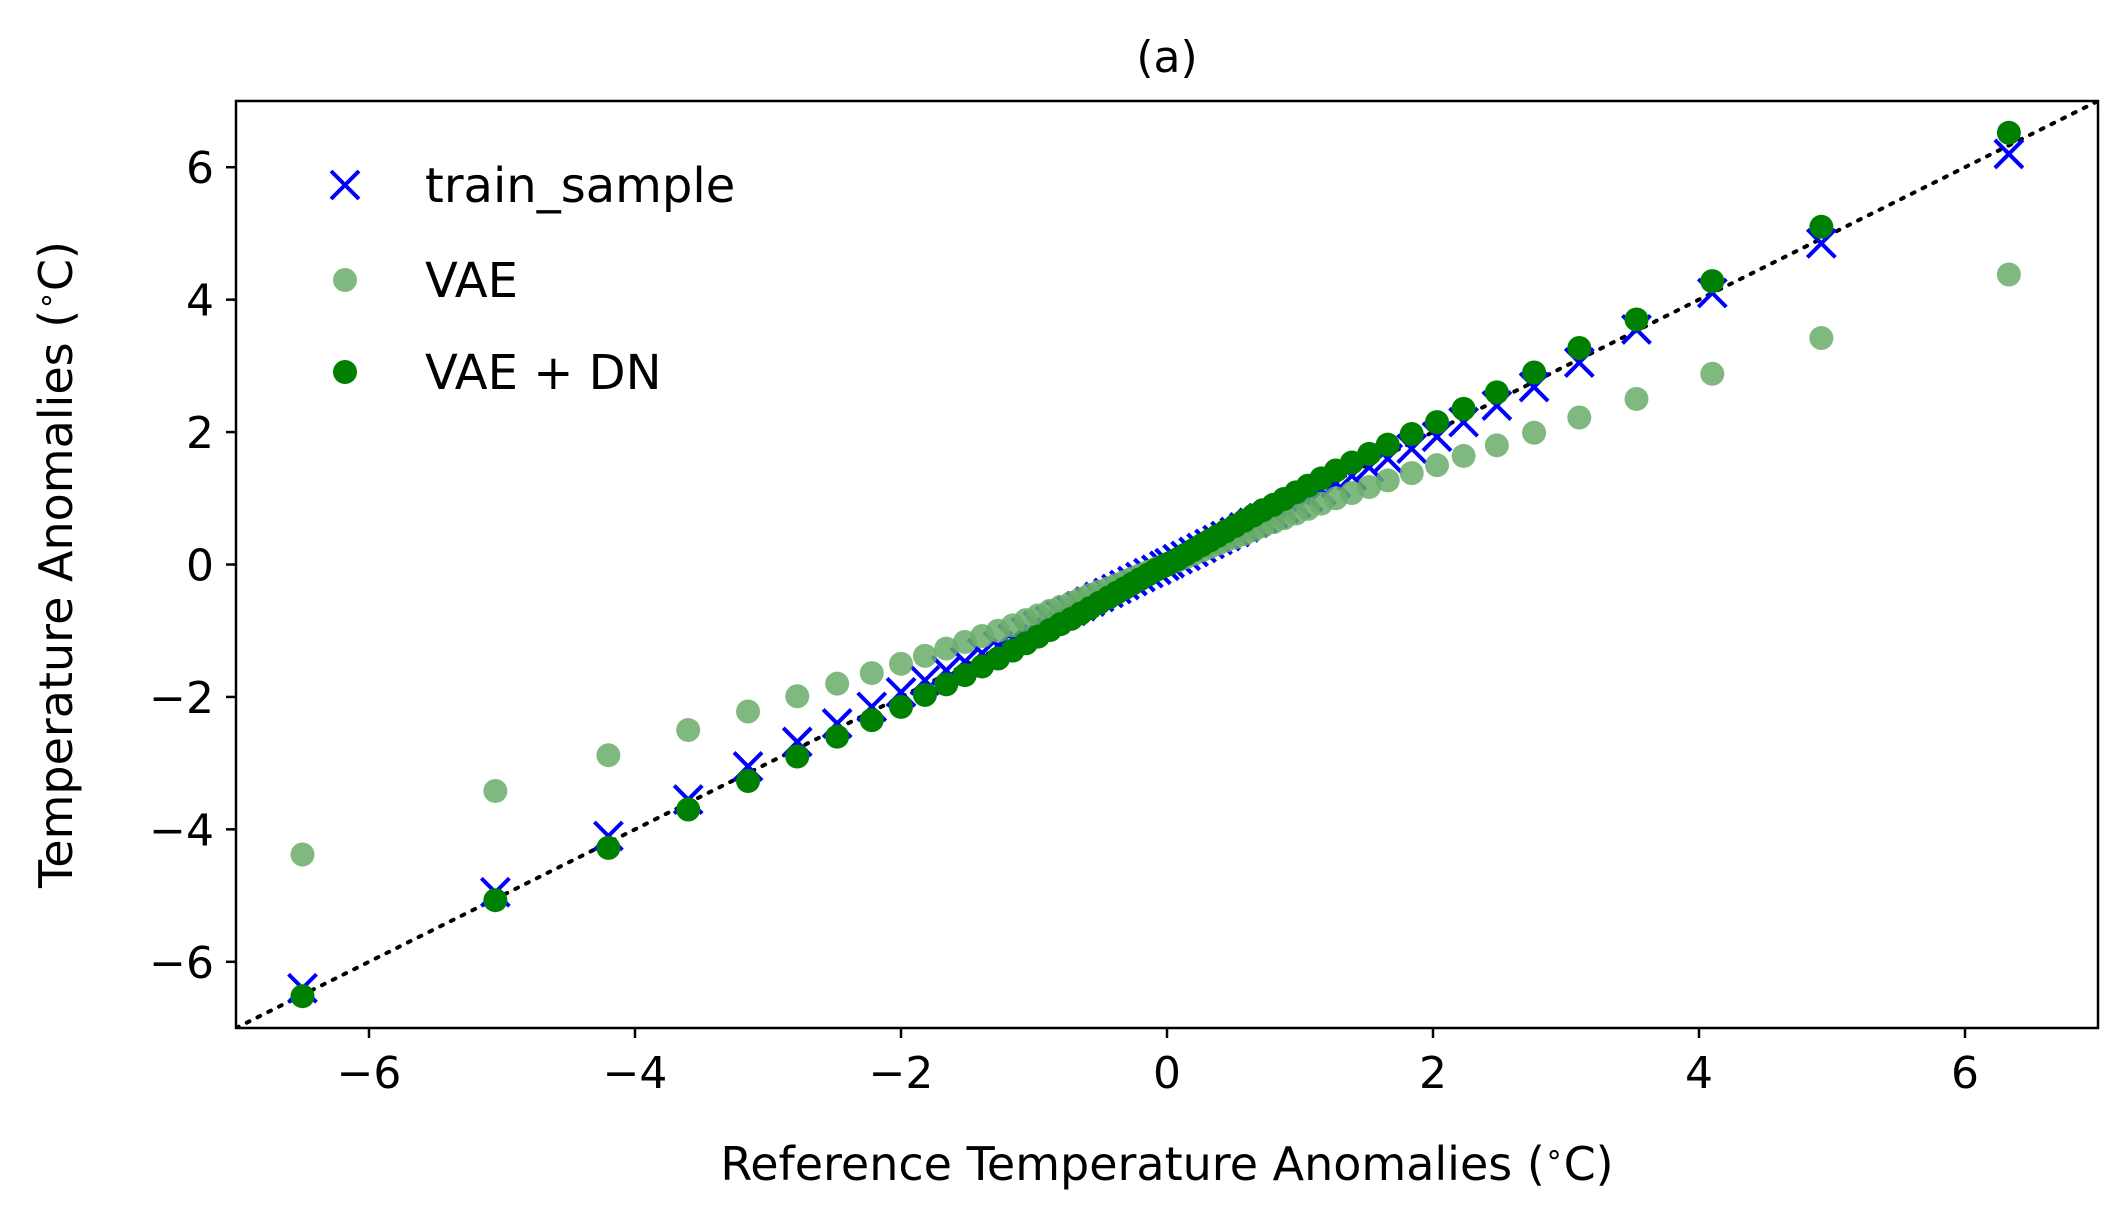  What do you see at coordinates (200, 301) in the screenshot?
I see `y-tick-label: 4` at bounding box center [200, 301].